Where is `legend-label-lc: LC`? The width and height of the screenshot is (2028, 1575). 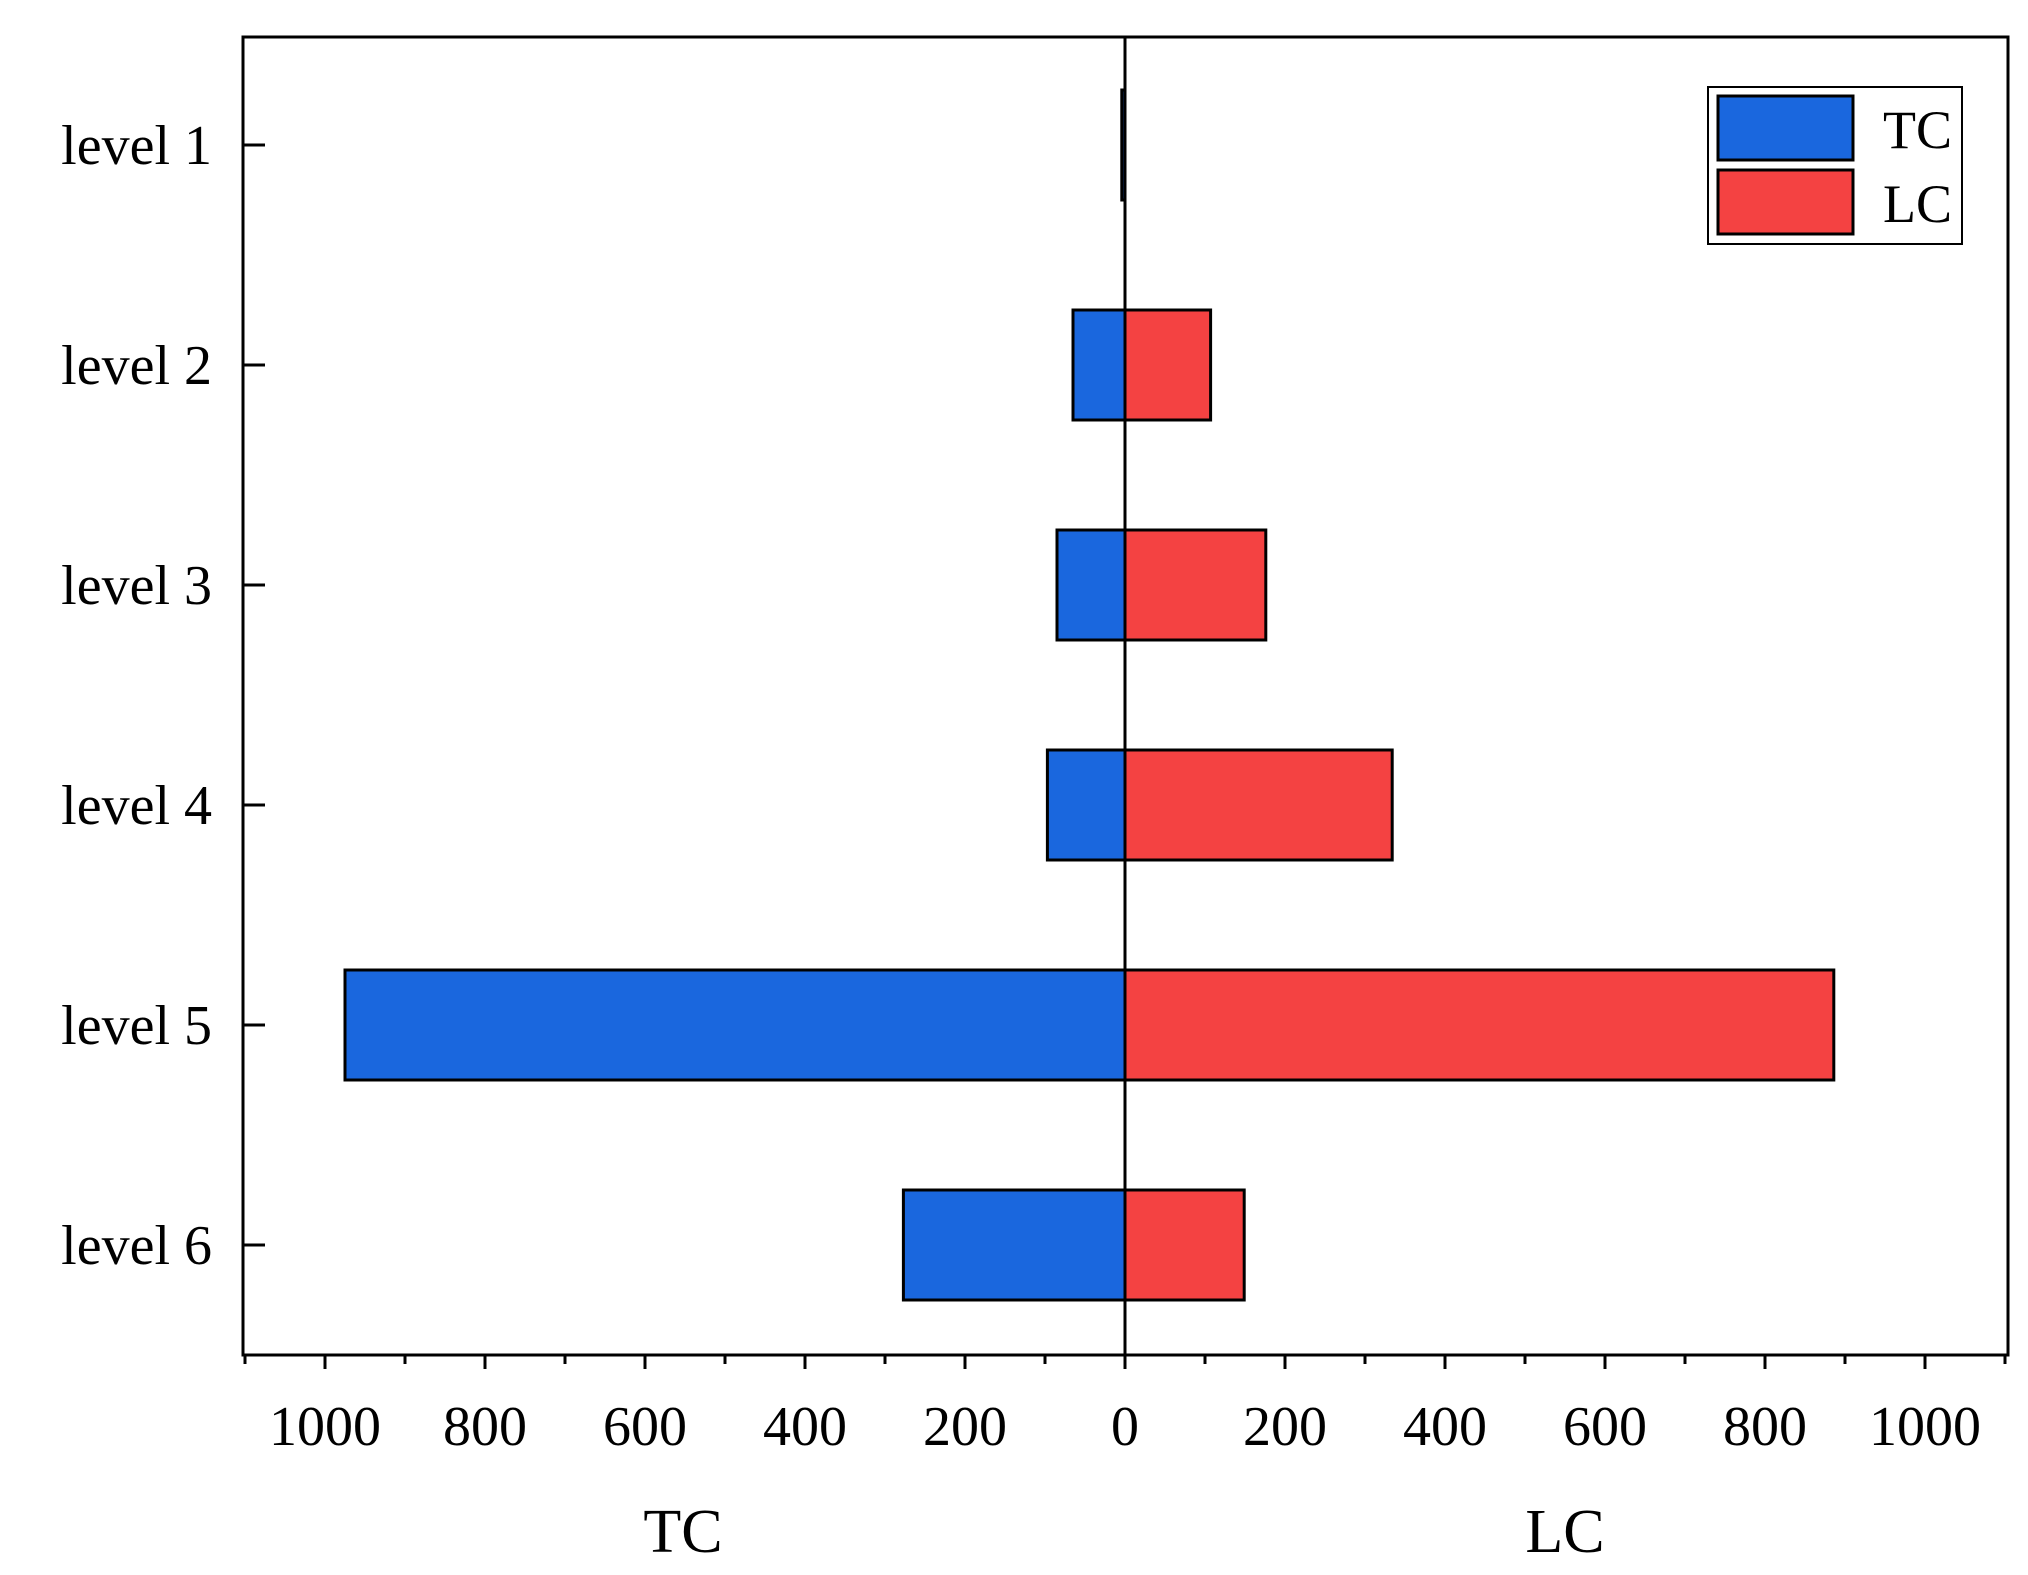 legend-label-lc: LC is located at coordinates (1917, 204).